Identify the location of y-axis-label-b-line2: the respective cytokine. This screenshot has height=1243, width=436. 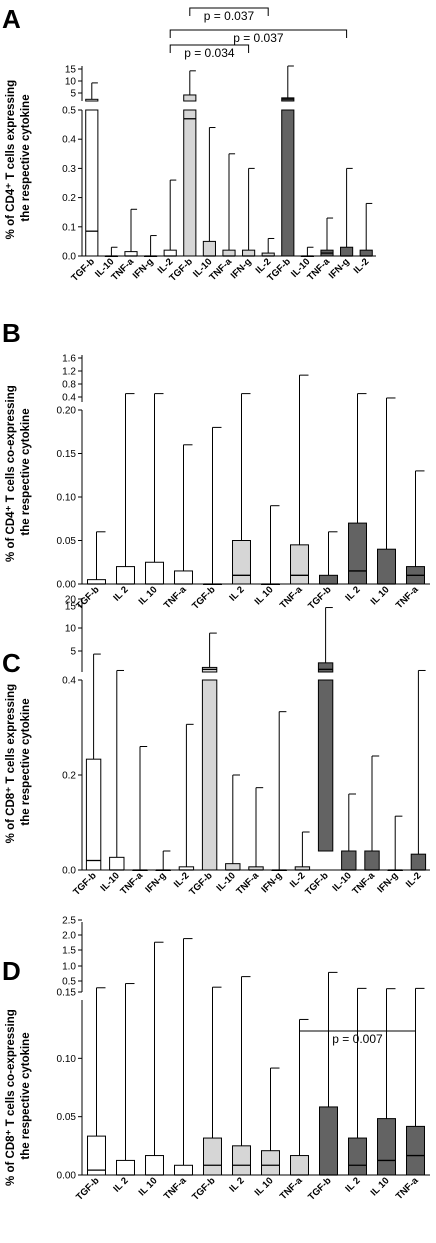
(26, 471).